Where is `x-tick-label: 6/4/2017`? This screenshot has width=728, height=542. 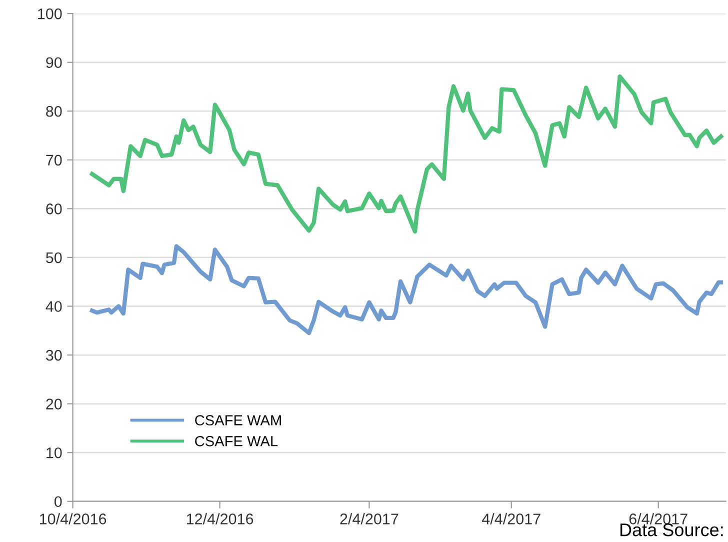
x-tick-label: 6/4/2017 is located at coordinates (658, 518).